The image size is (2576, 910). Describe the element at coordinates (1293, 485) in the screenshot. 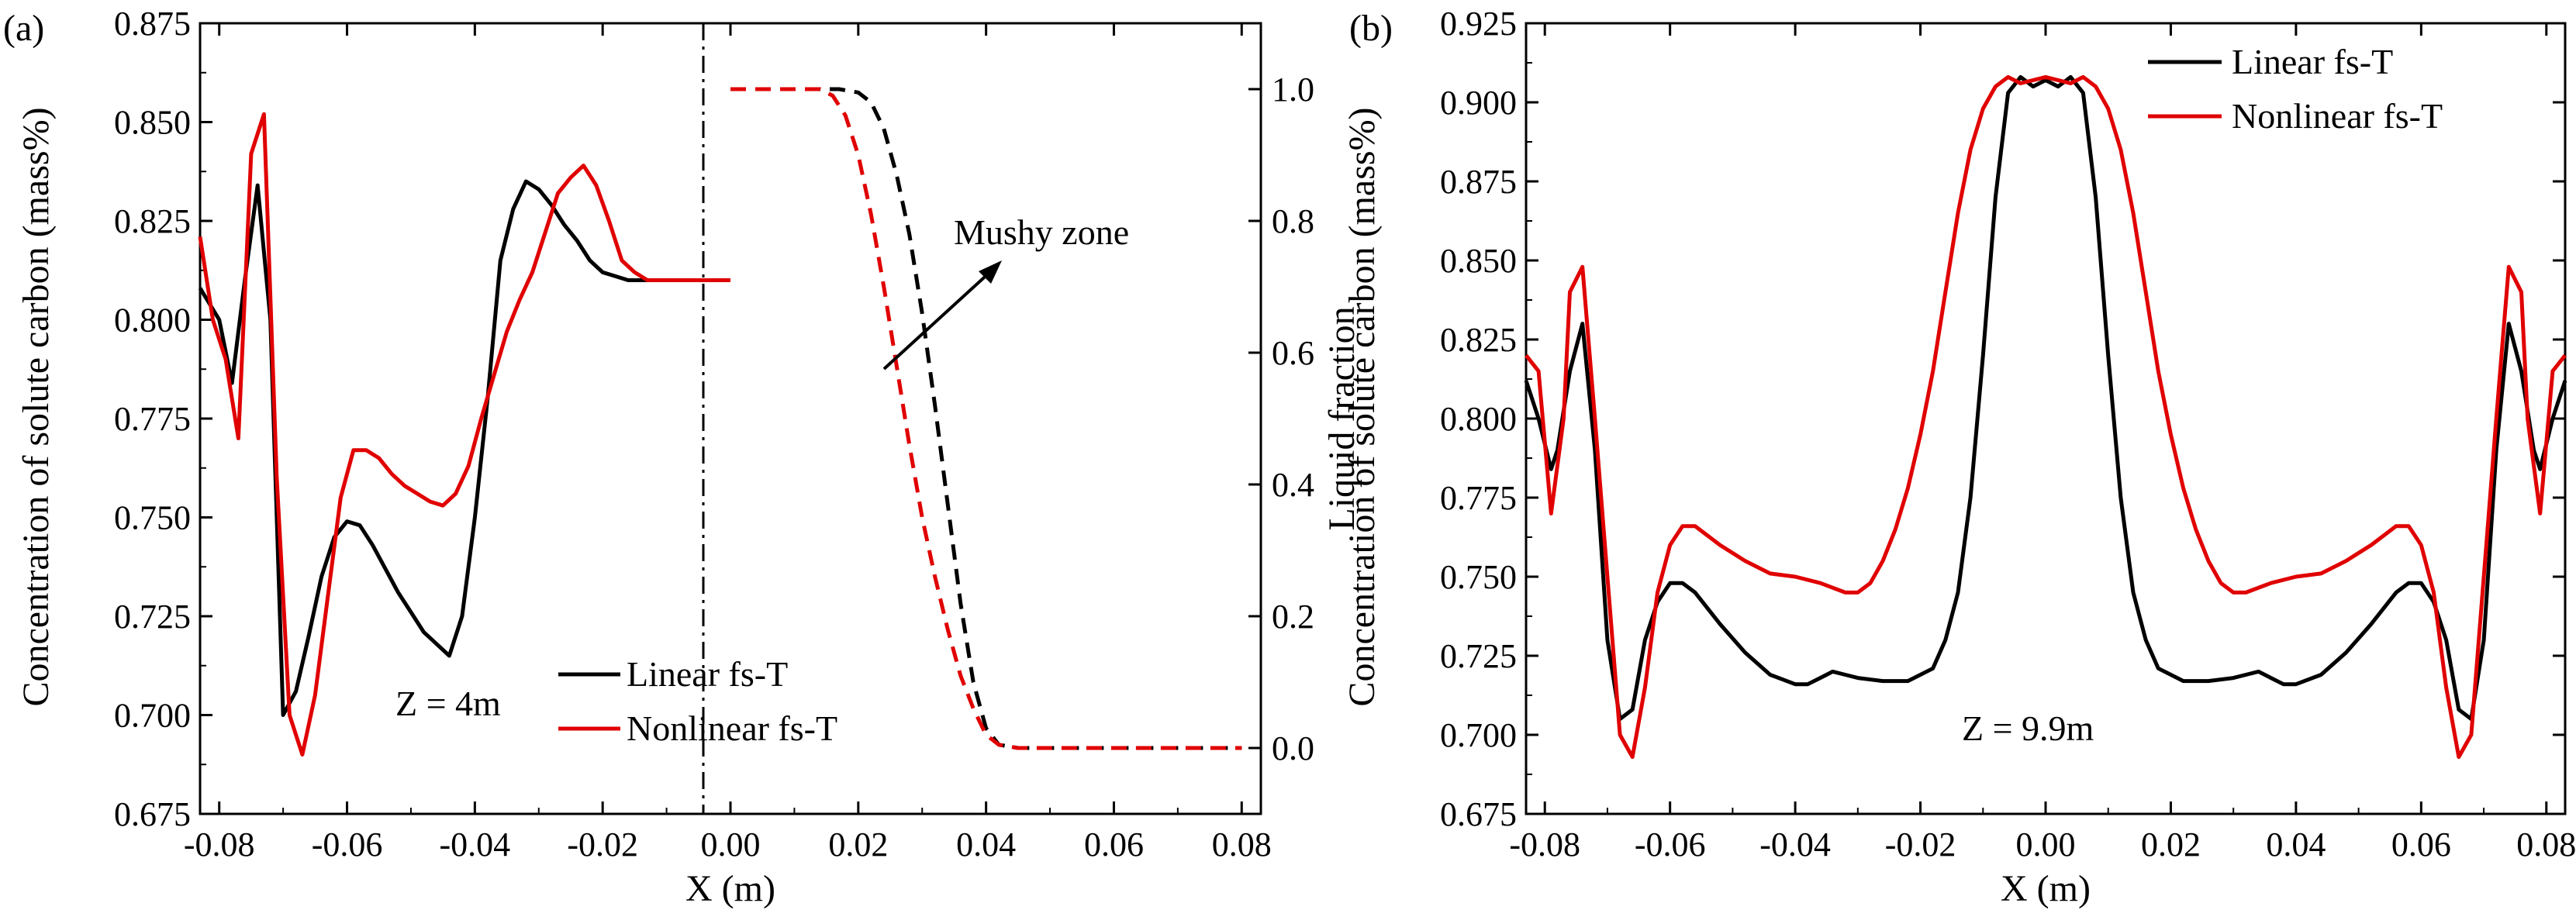

I see `y2-tick-label: 0.4` at that location.